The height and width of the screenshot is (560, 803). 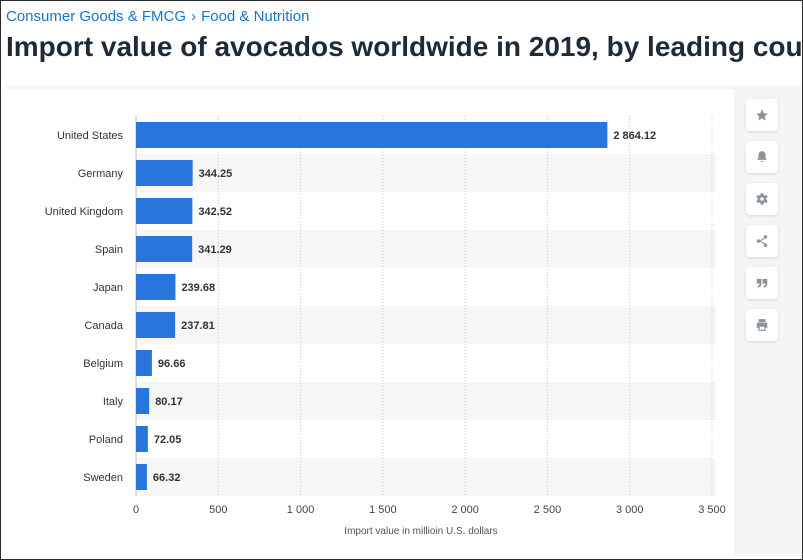 I want to click on x-tick-label: 0, so click(x=136, y=510).